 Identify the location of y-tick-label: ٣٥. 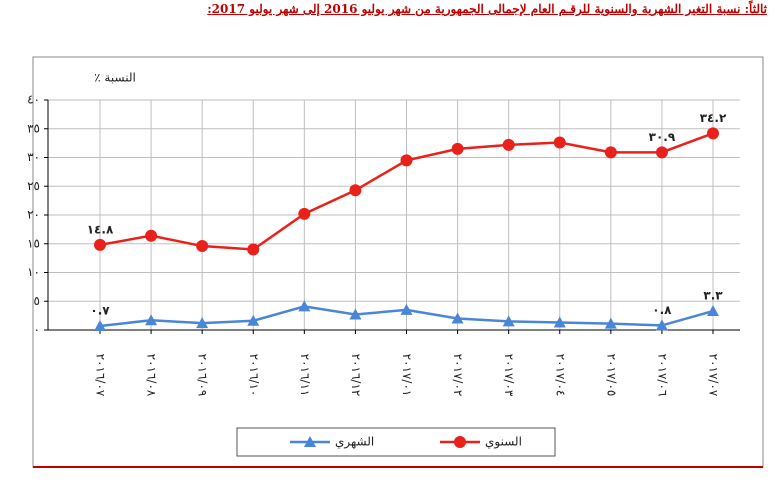
(33, 128).